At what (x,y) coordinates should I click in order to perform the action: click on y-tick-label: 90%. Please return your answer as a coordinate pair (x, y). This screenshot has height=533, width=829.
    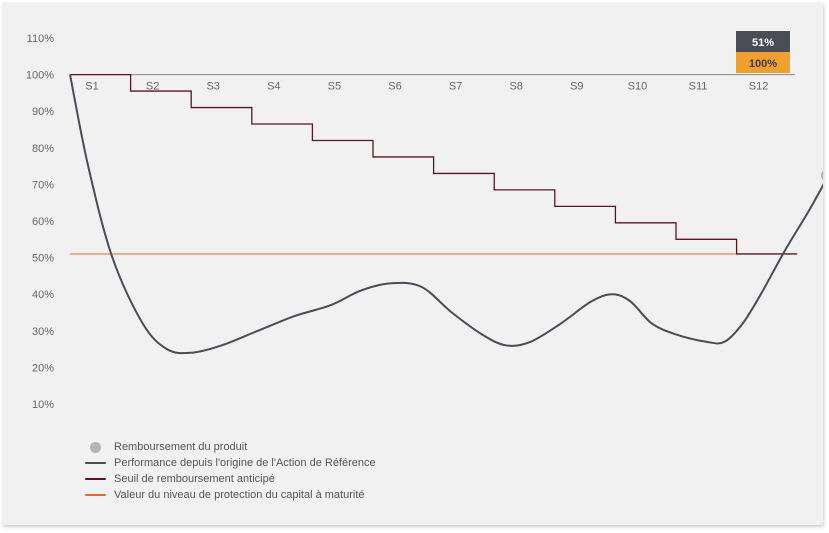
    Looking at the image, I should click on (43, 112).